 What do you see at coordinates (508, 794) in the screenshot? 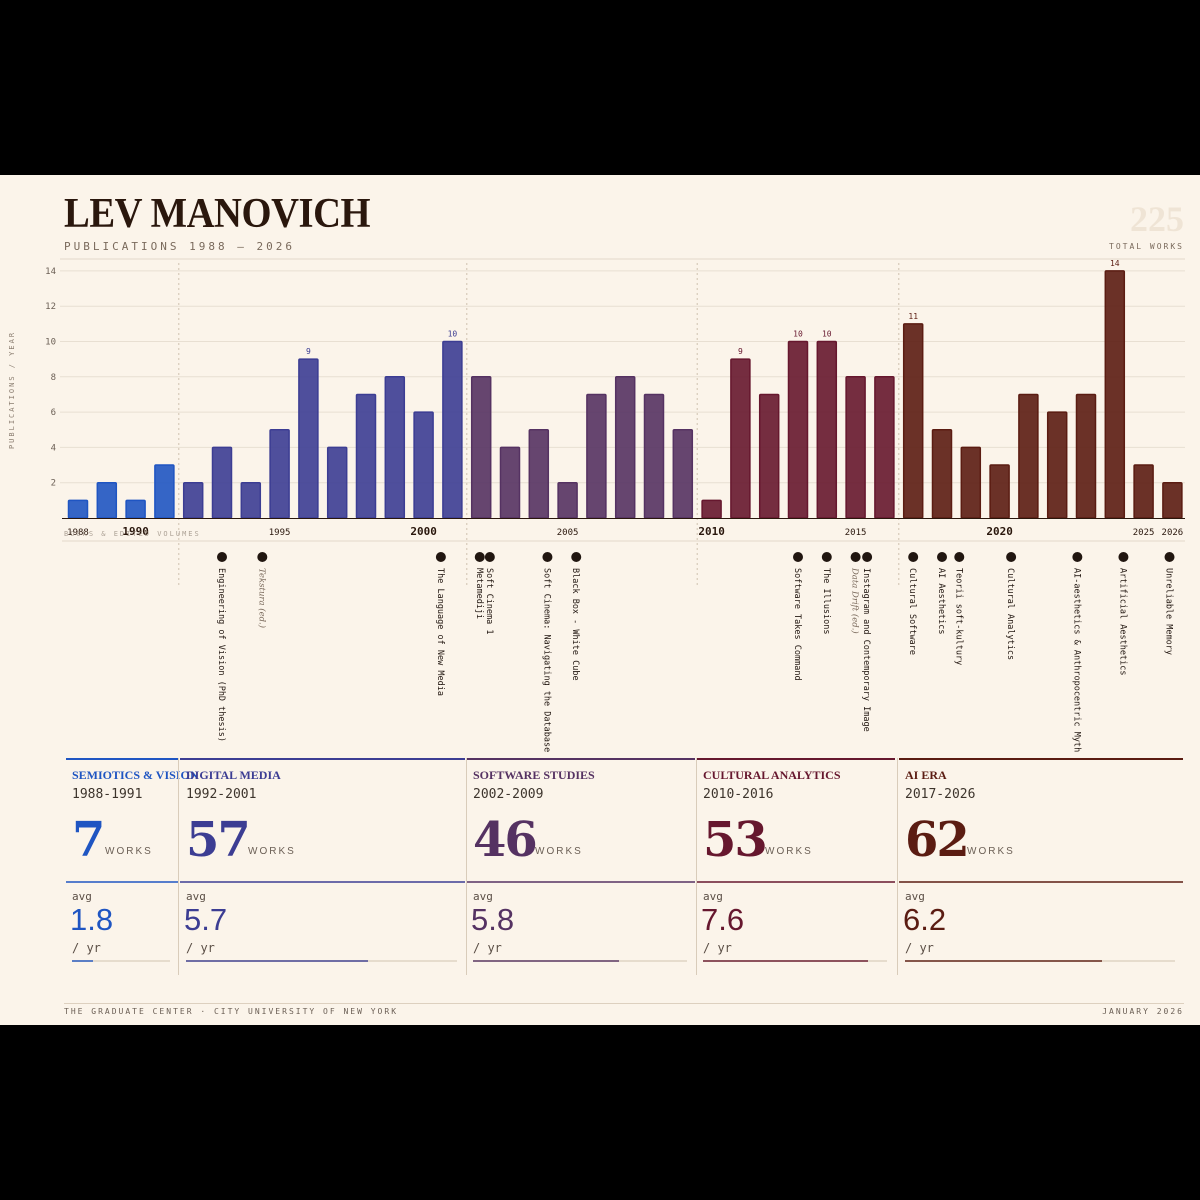
I see `era-range: 2002-2009` at bounding box center [508, 794].